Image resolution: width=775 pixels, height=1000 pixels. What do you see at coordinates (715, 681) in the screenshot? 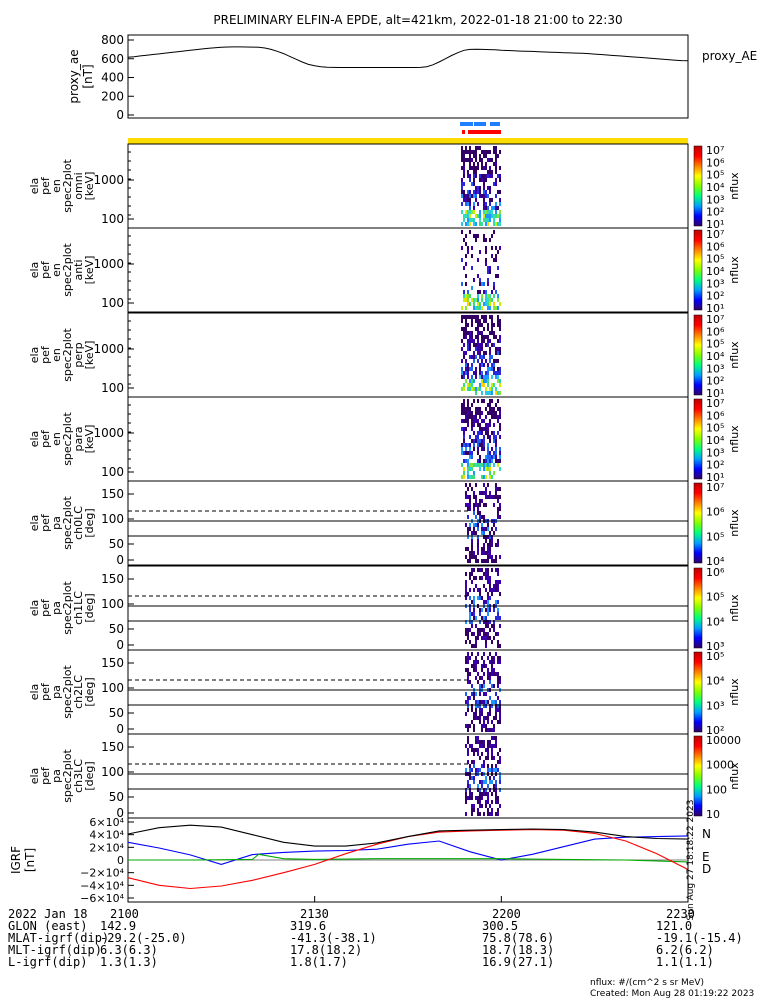
I see `ela_pef_pa_spec2plot_ch2LC-colorbar-label: 10⁴` at bounding box center [715, 681].